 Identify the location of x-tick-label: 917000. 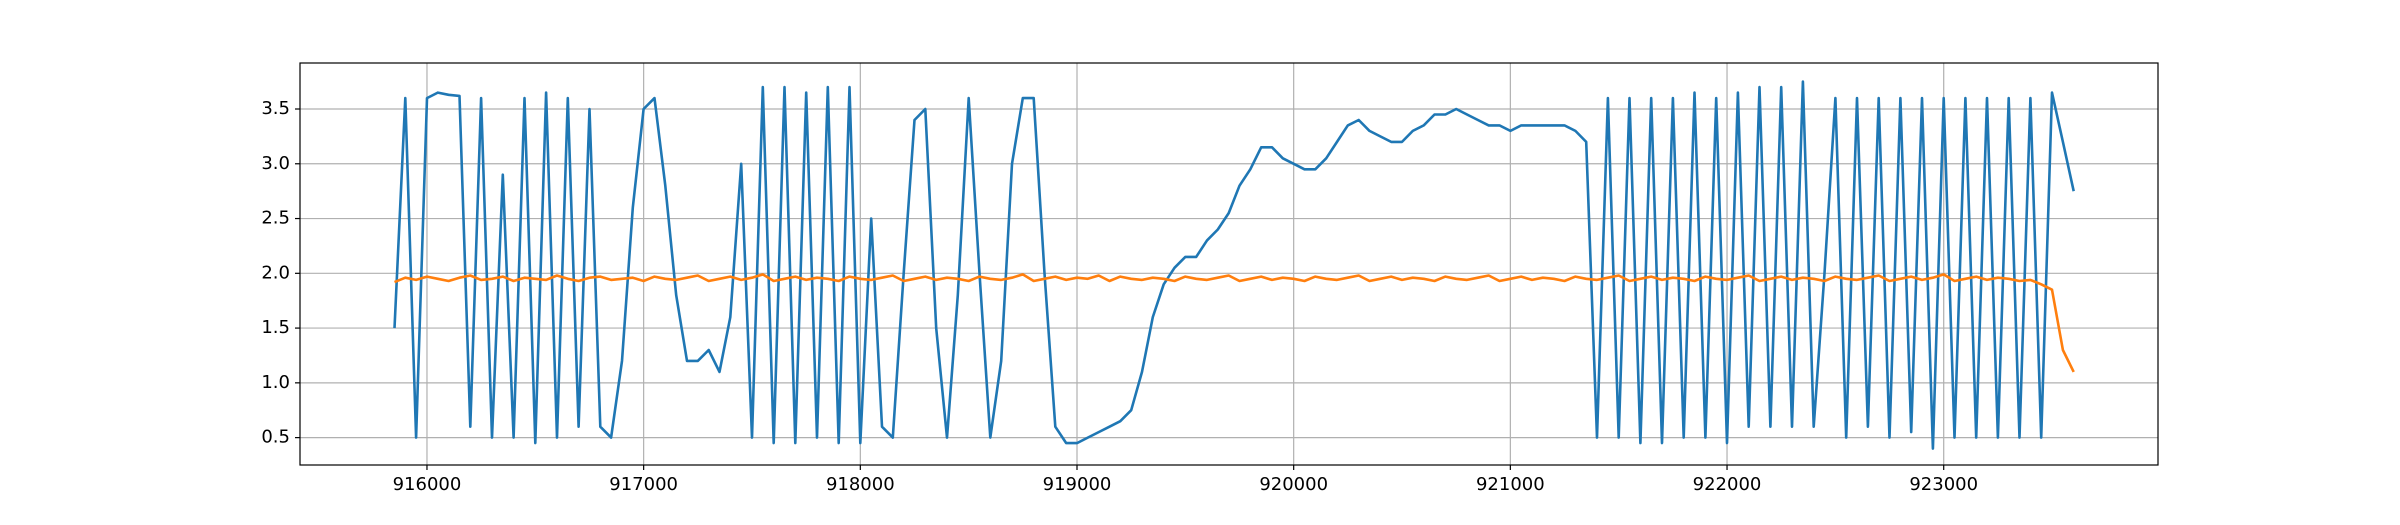
(643, 484).